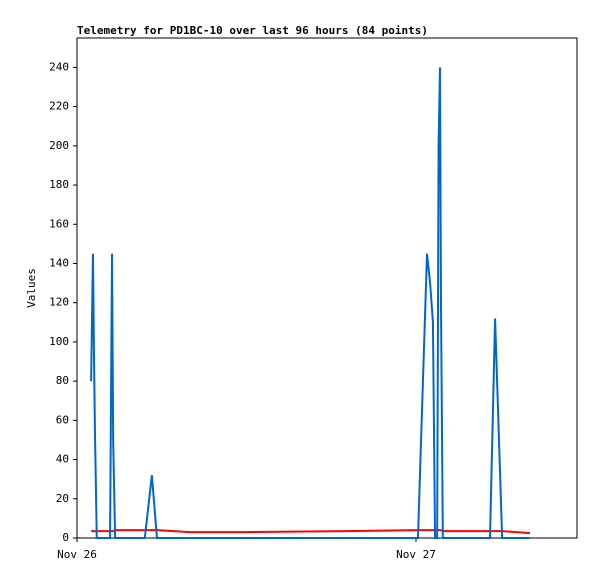  Describe the element at coordinates (62, 419) in the screenshot. I see `y-tick-label: 60` at that location.